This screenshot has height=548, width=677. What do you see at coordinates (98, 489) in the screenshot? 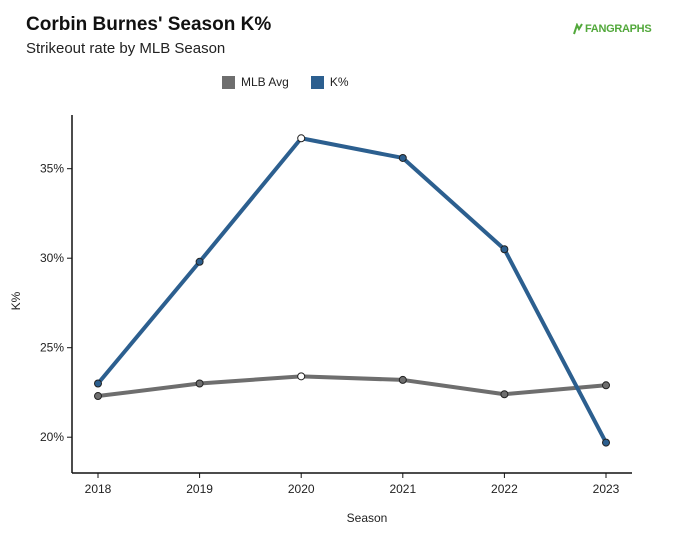
I see `x-tick-label: 2018` at bounding box center [98, 489].